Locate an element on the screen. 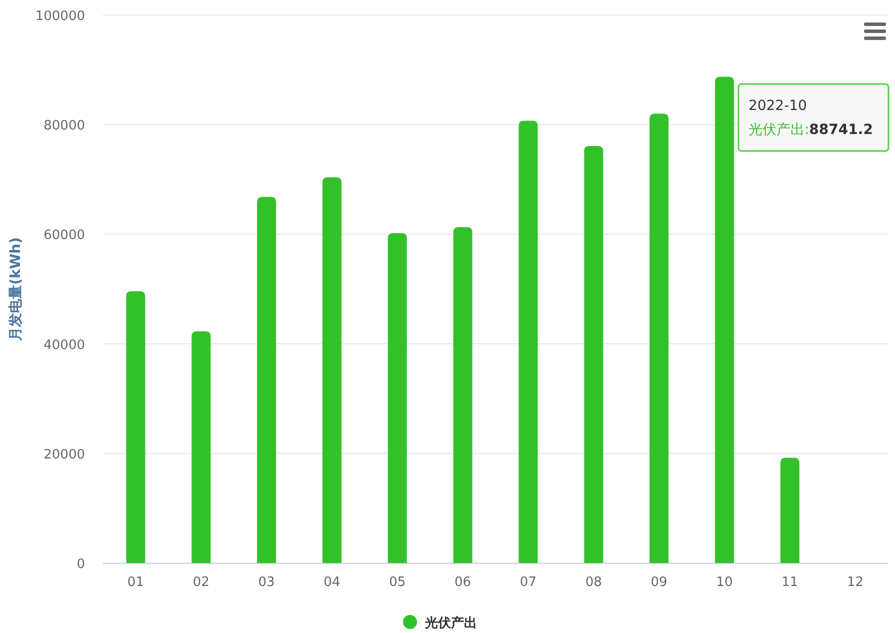 This screenshot has width=895, height=633. annotation: 2022-10 is located at coordinates (777, 106).